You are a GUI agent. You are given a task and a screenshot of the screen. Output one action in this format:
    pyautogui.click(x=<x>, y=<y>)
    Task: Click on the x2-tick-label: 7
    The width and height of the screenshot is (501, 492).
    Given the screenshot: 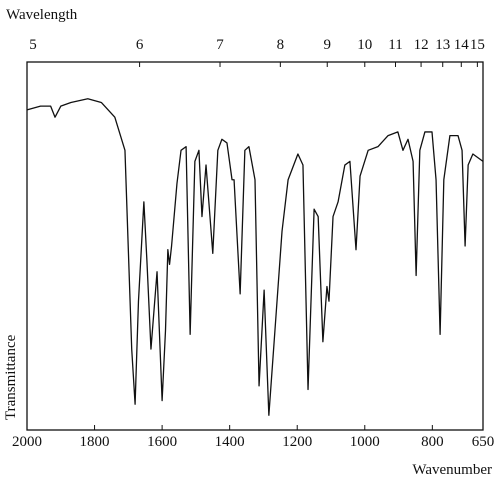 What is the action you would take?
    pyautogui.click(x=220, y=45)
    